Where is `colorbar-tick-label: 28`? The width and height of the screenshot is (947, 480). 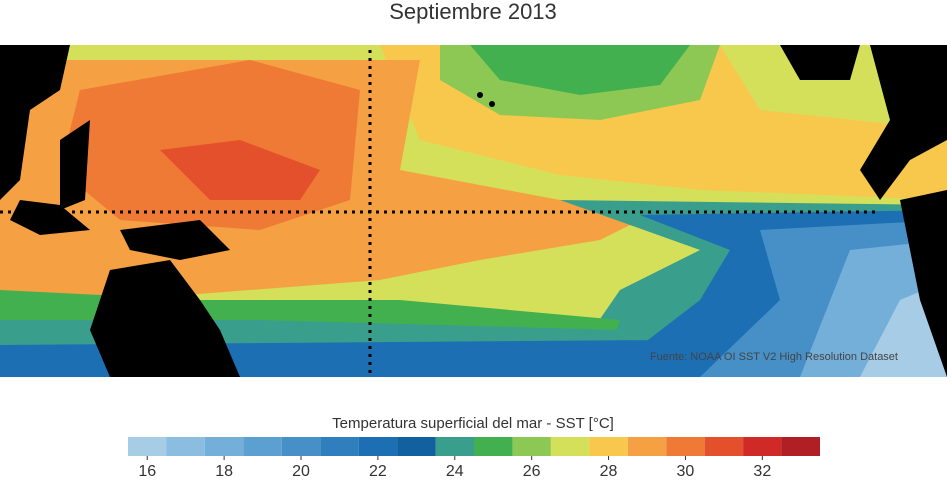
colorbar-tick-label: 28 is located at coordinates (609, 471).